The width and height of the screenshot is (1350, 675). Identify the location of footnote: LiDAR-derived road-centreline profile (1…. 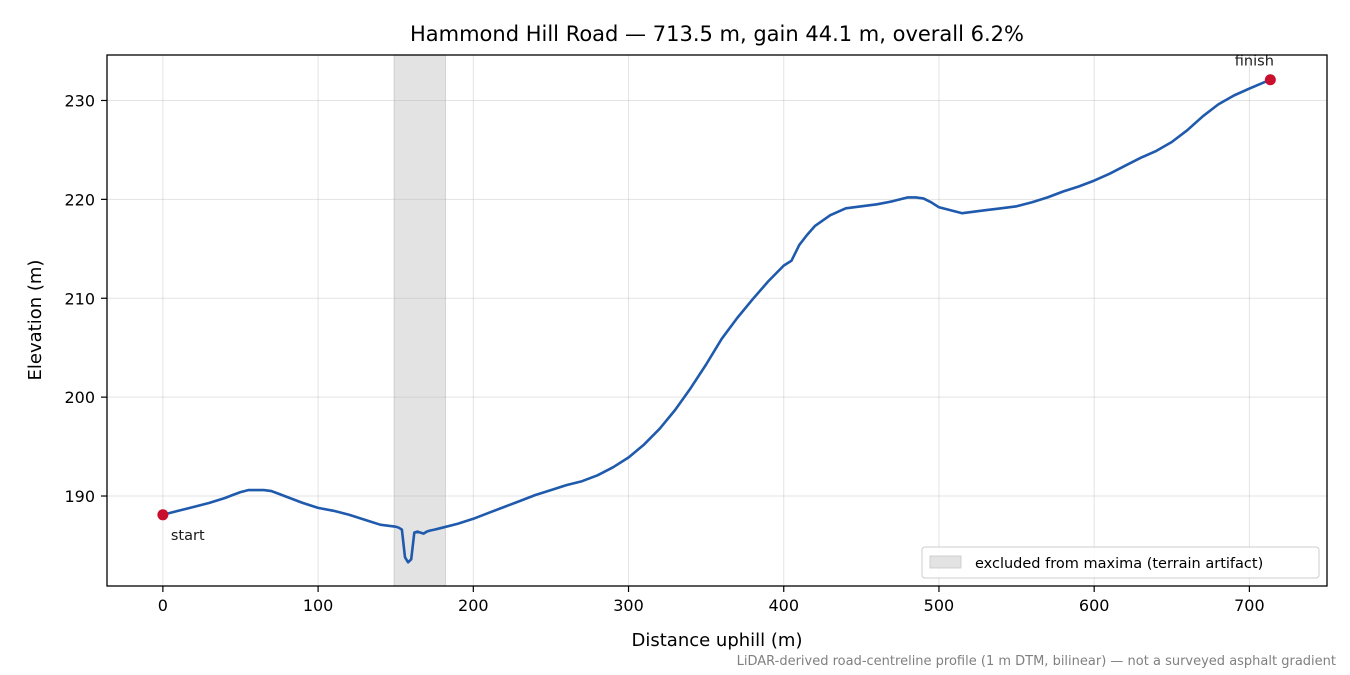
(1036, 661).